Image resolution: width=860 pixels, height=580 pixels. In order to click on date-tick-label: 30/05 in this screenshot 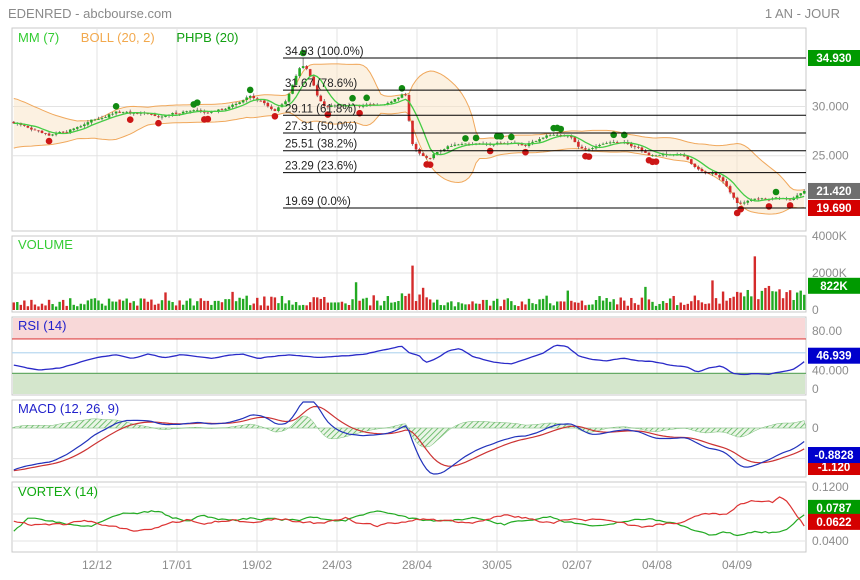, I will do `click(497, 565)`.